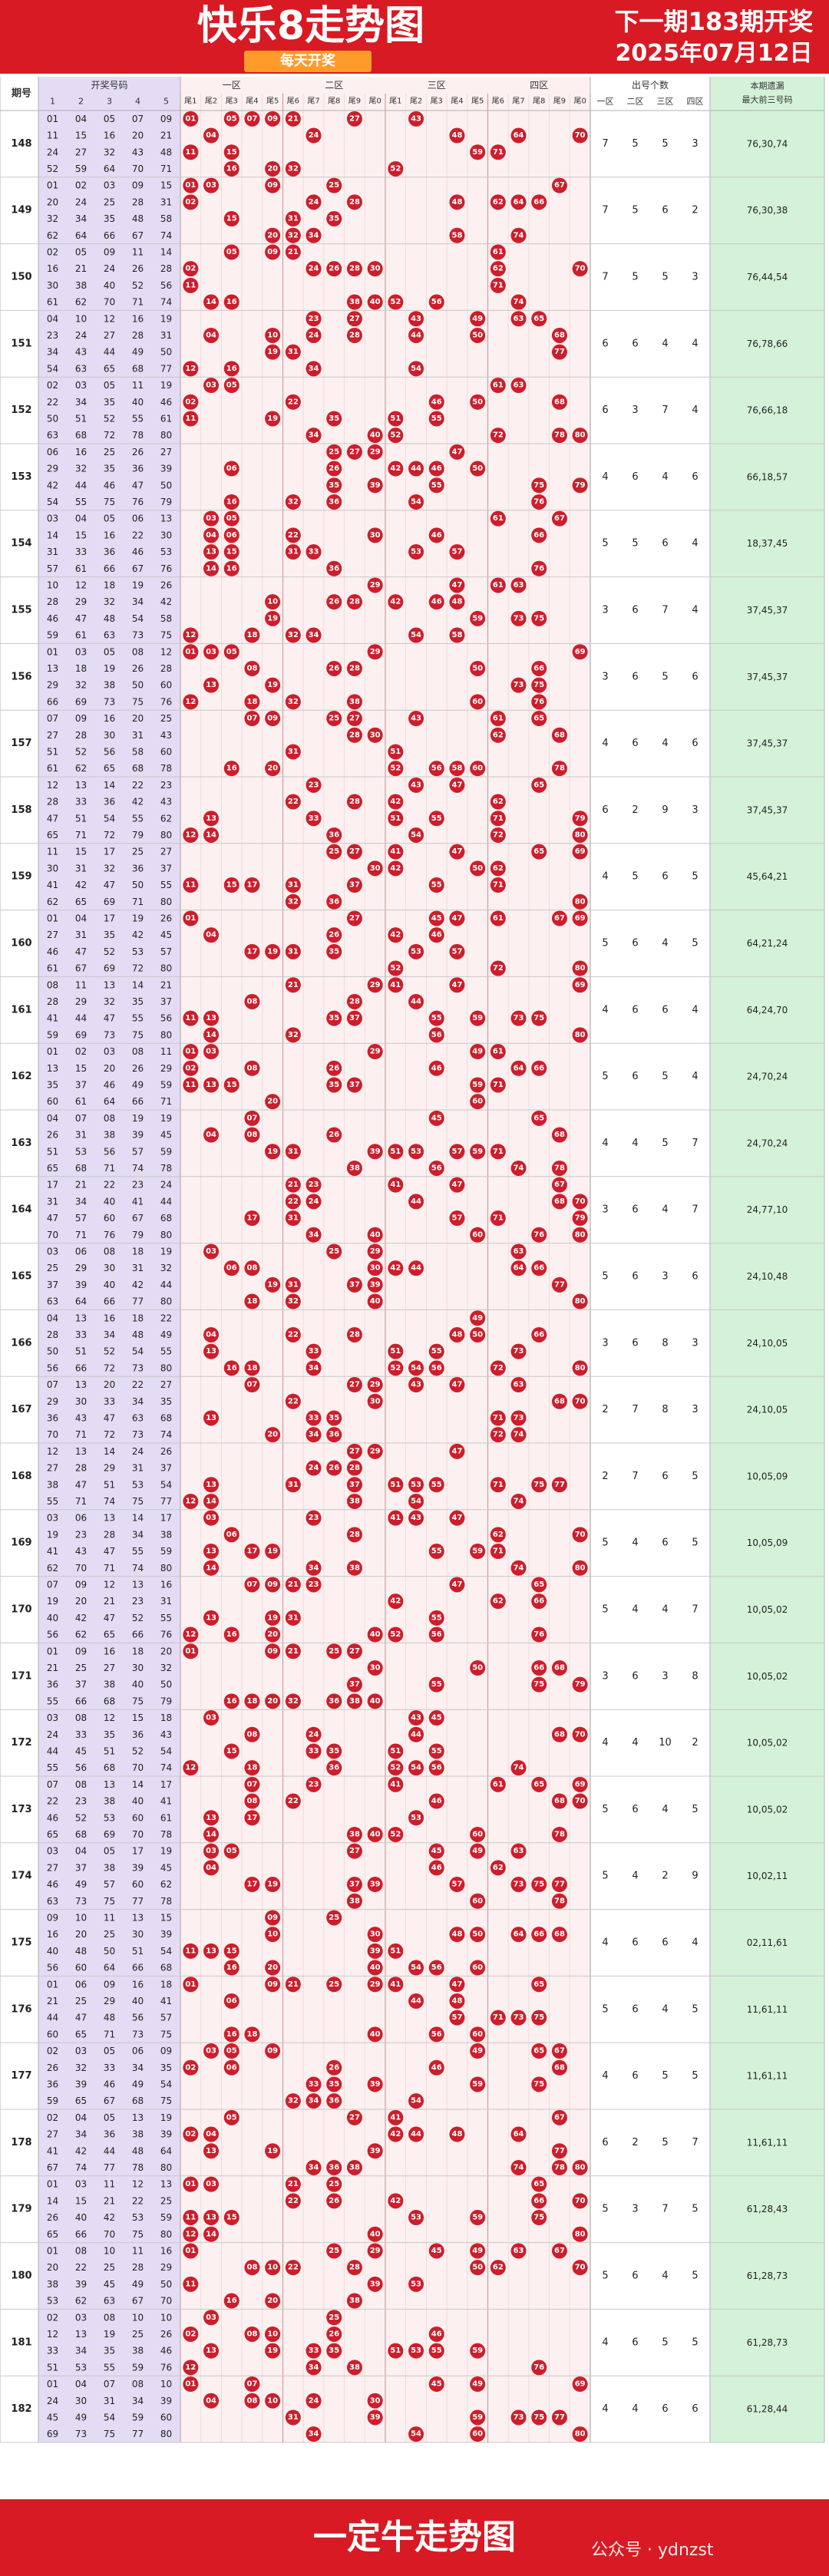  I want to click on draw-number: 33, so click(52, 2351).